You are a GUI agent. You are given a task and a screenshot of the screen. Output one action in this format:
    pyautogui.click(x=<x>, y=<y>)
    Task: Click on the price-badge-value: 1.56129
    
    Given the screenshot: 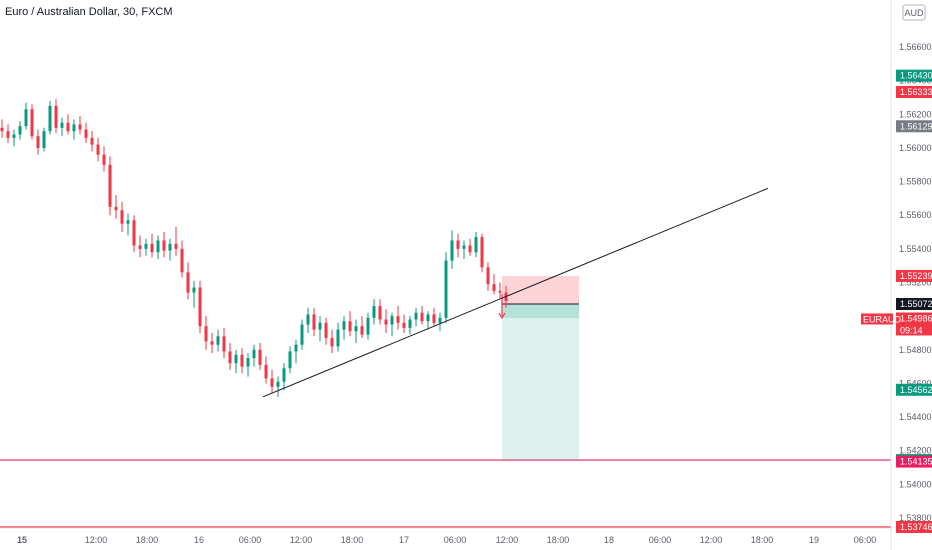 What is the action you would take?
    pyautogui.click(x=916, y=126)
    